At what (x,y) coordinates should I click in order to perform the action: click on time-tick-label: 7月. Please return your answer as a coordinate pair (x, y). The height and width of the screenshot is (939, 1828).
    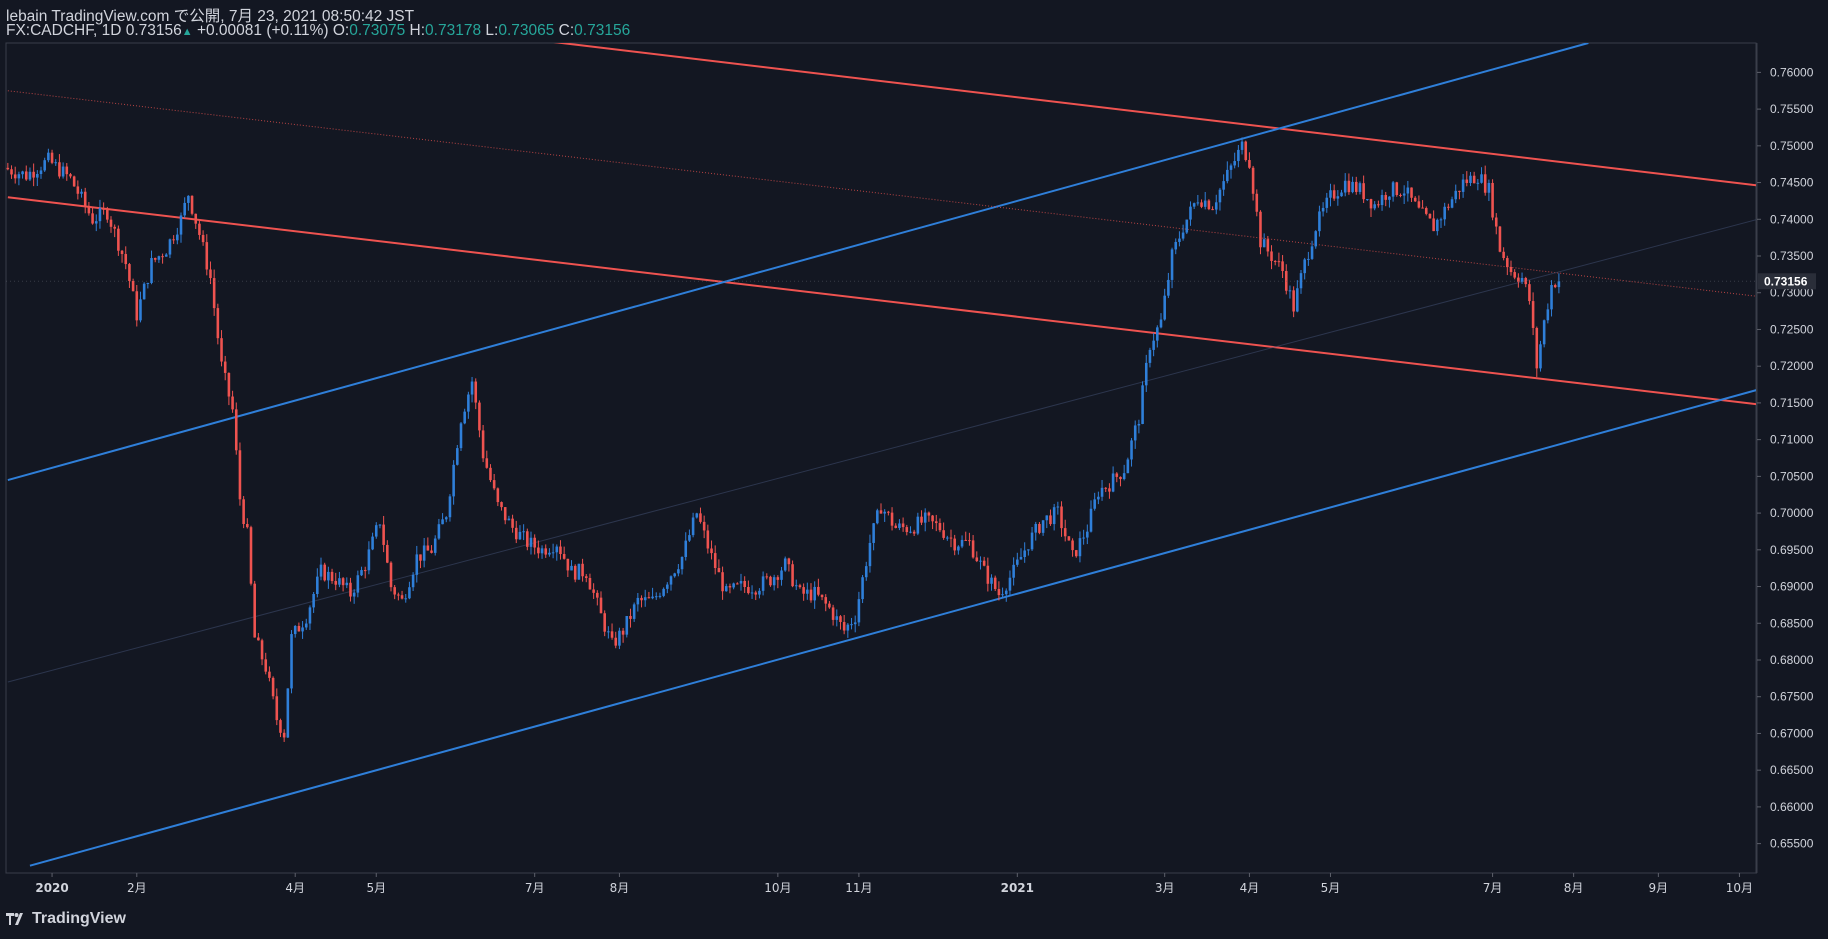
    Looking at the image, I should click on (1493, 888).